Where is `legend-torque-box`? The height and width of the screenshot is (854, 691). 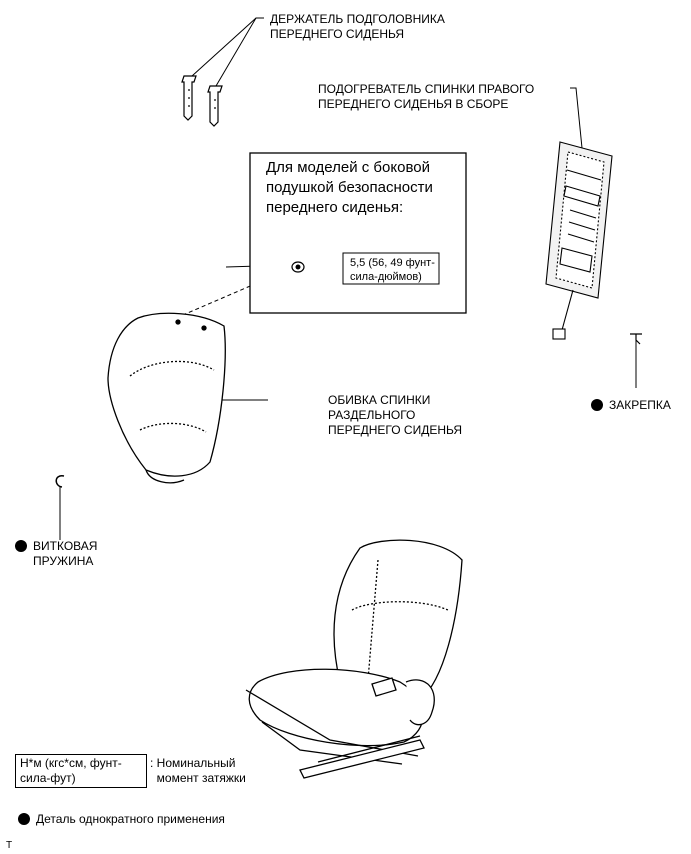 legend-torque-box is located at coordinates (81, 771).